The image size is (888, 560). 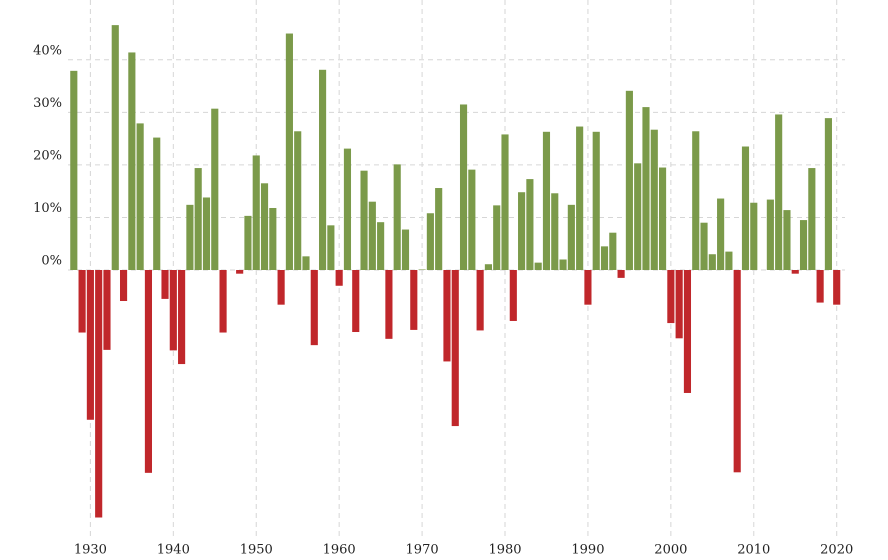 What do you see at coordinates (90, 550) in the screenshot?
I see `x-tick-label: 1930` at bounding box center [90, 550].